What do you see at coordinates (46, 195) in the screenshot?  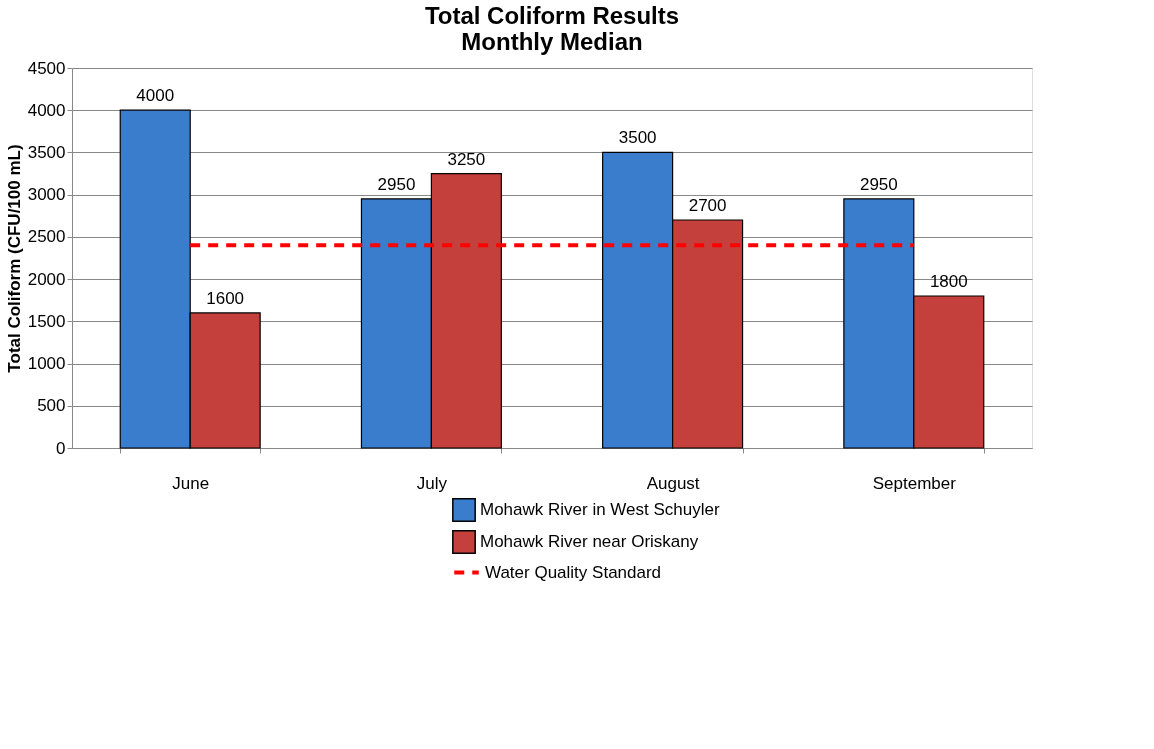 I see `y-tick-label: 3000` at bounding box center [46, 195].